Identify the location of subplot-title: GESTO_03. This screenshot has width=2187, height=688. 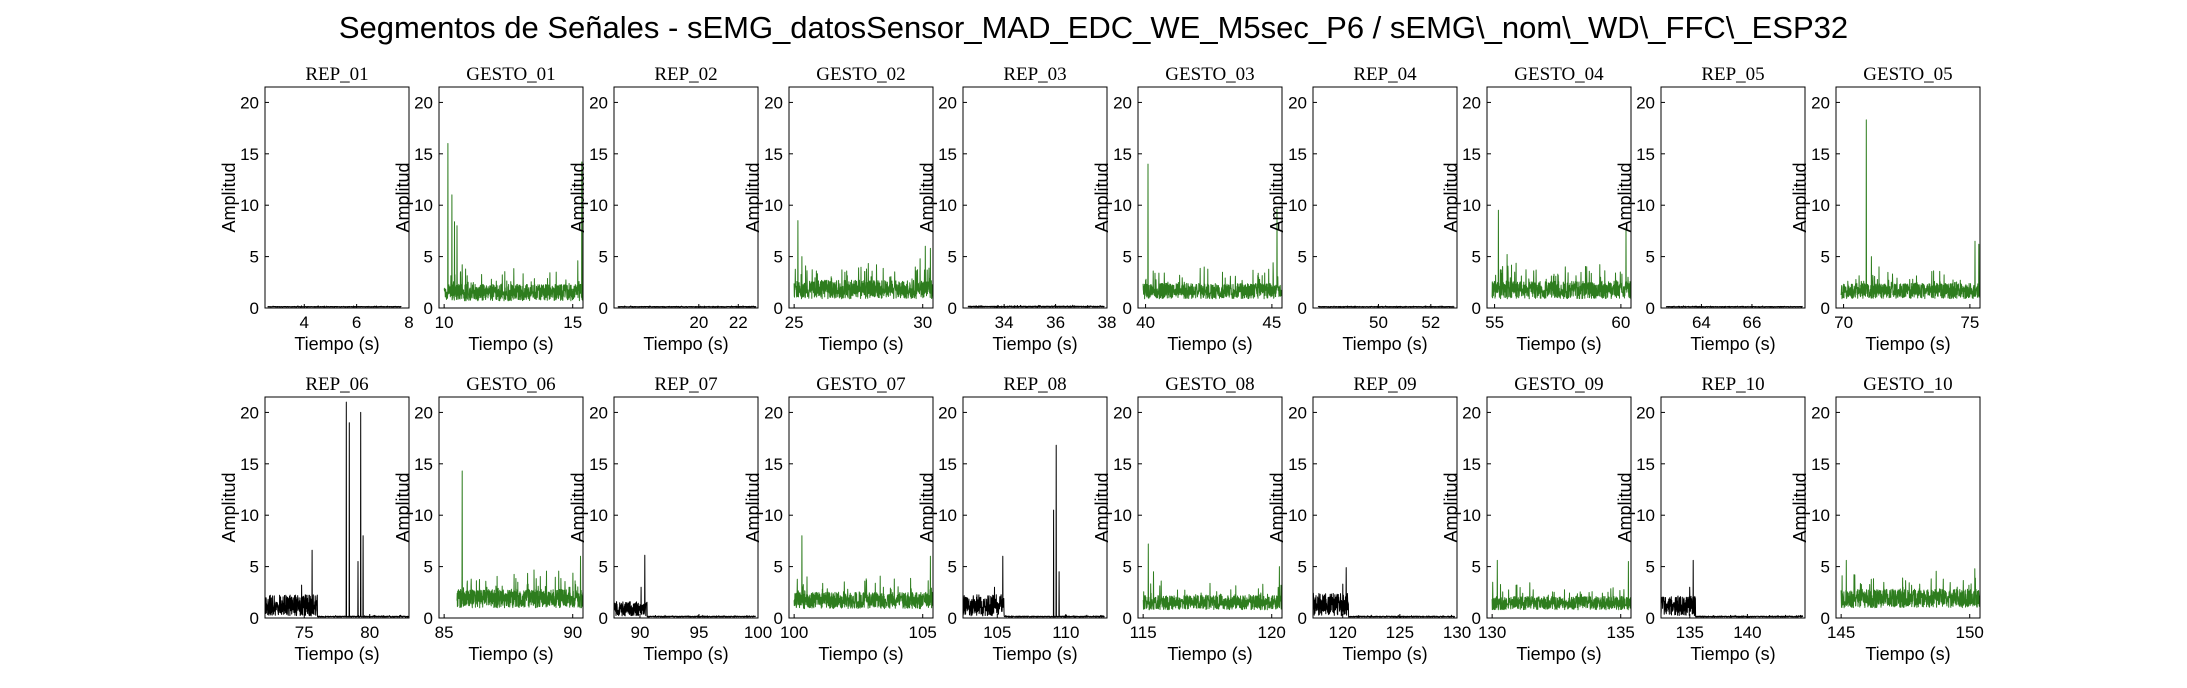
(1209, 74).